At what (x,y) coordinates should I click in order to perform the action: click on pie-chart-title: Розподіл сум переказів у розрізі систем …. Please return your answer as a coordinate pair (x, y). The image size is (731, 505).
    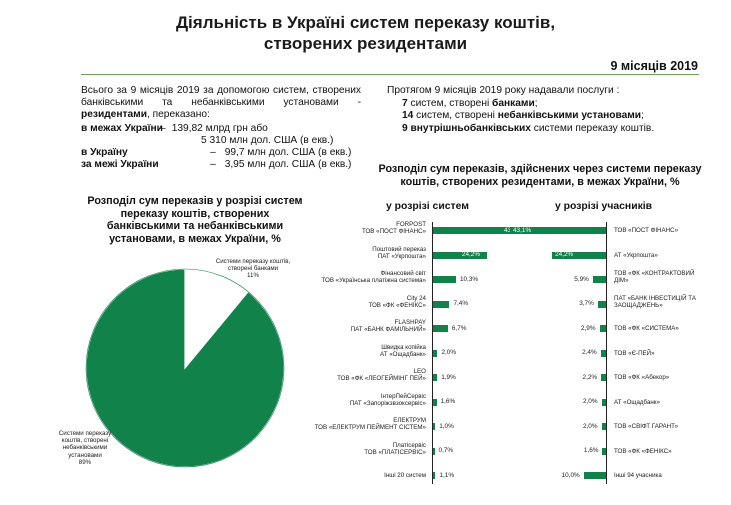
    Looking at the image, I should click on (195, 220).